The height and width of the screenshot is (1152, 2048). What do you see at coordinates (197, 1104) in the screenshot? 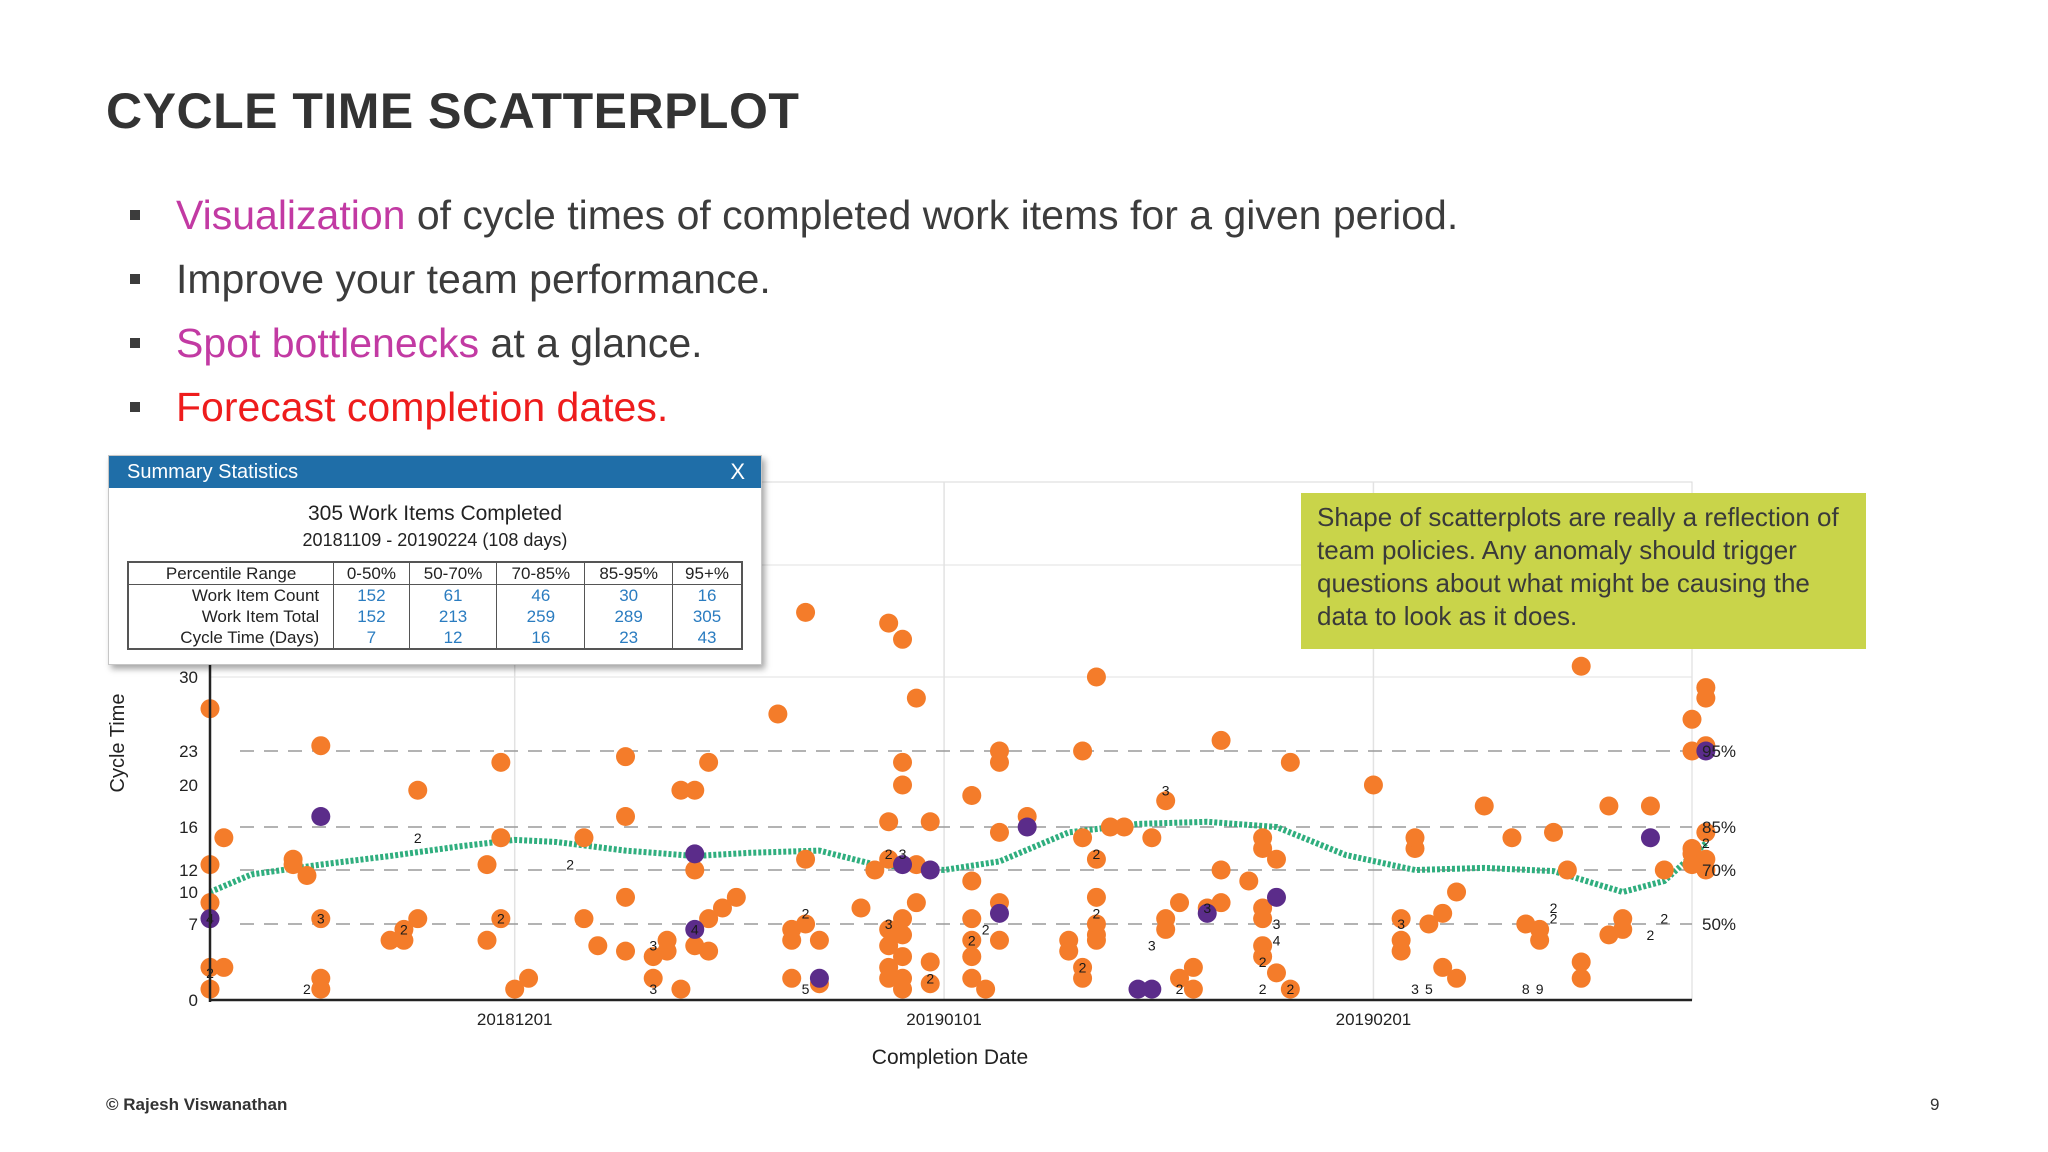
I see `copyright: © Rajesh Viswanathan` at bounding box center [197, 1104].